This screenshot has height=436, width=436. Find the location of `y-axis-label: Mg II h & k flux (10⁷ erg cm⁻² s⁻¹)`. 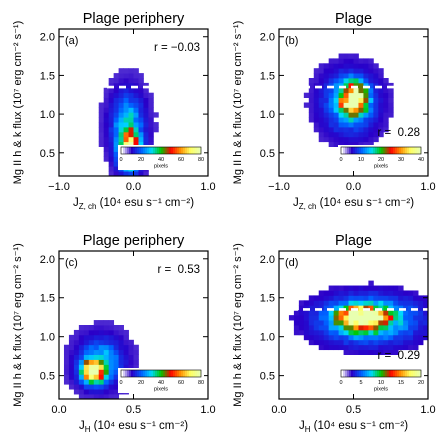

y-axis-label: Mg II h & k flux (10⁷ erg cm⁻² s⁻¹) is located at coordinates (18, 103).